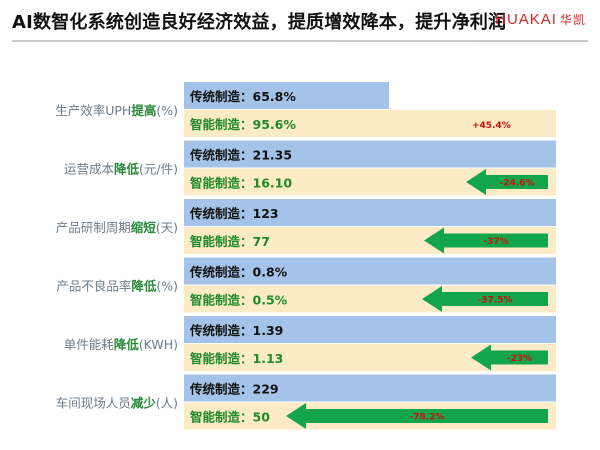  What do you see at coordinates (370, 123) in the screenshot?
I see `smart-bar` at bounding box center [370, 123].